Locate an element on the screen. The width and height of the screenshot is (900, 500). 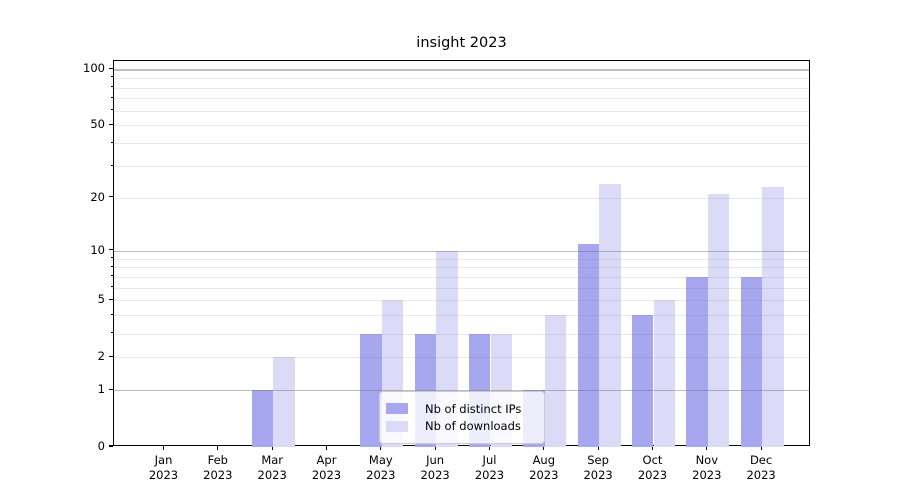
y-tick-label: 20 is located at coordinates (97, 196).